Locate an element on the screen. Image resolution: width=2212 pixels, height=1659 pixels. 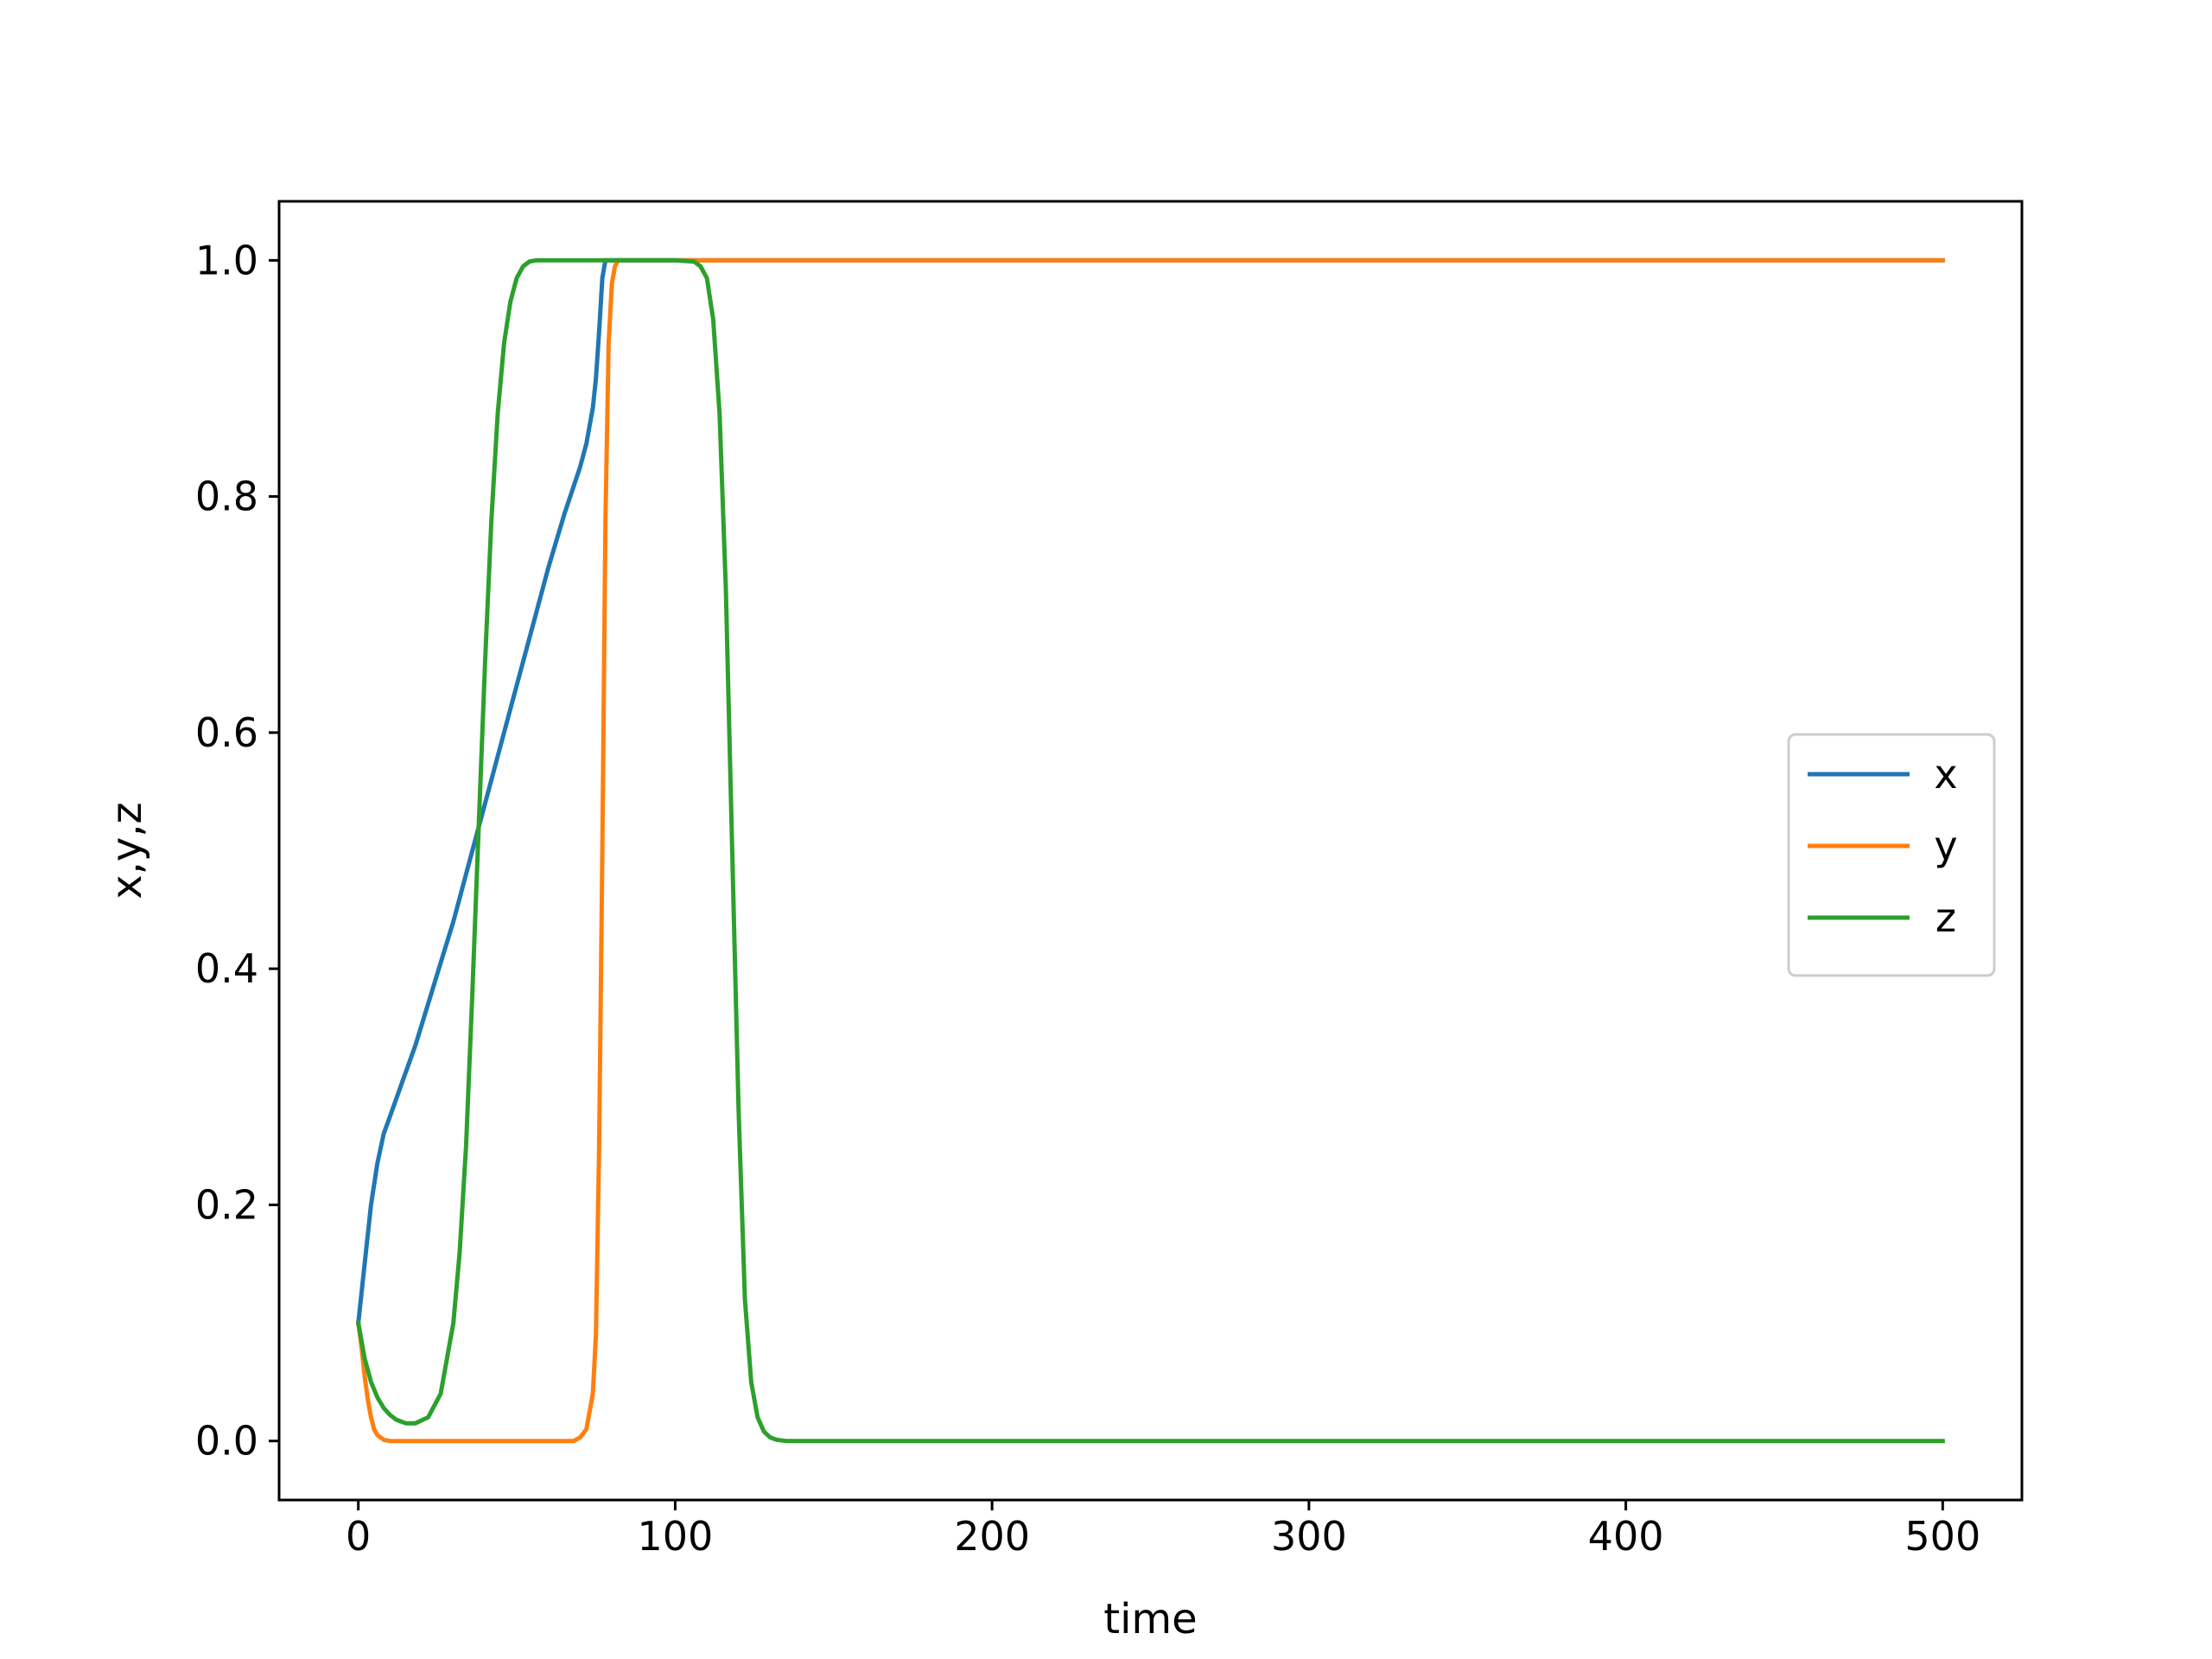
x-tick-label: 400 is located at coordinates (1626, 1536).